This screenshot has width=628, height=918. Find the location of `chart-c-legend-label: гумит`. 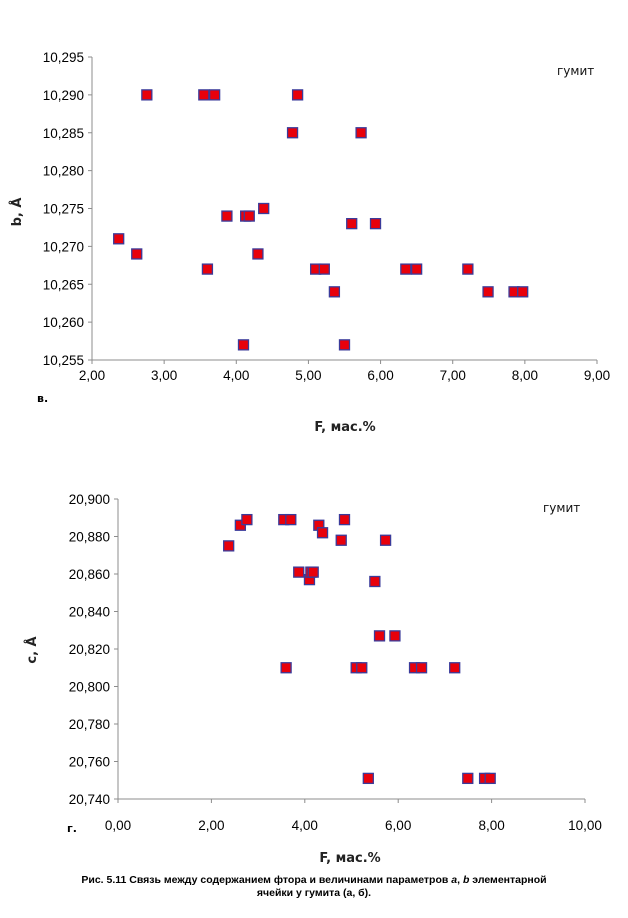

chart-c-legend-label: гумит is located at coordinates (561, 508).